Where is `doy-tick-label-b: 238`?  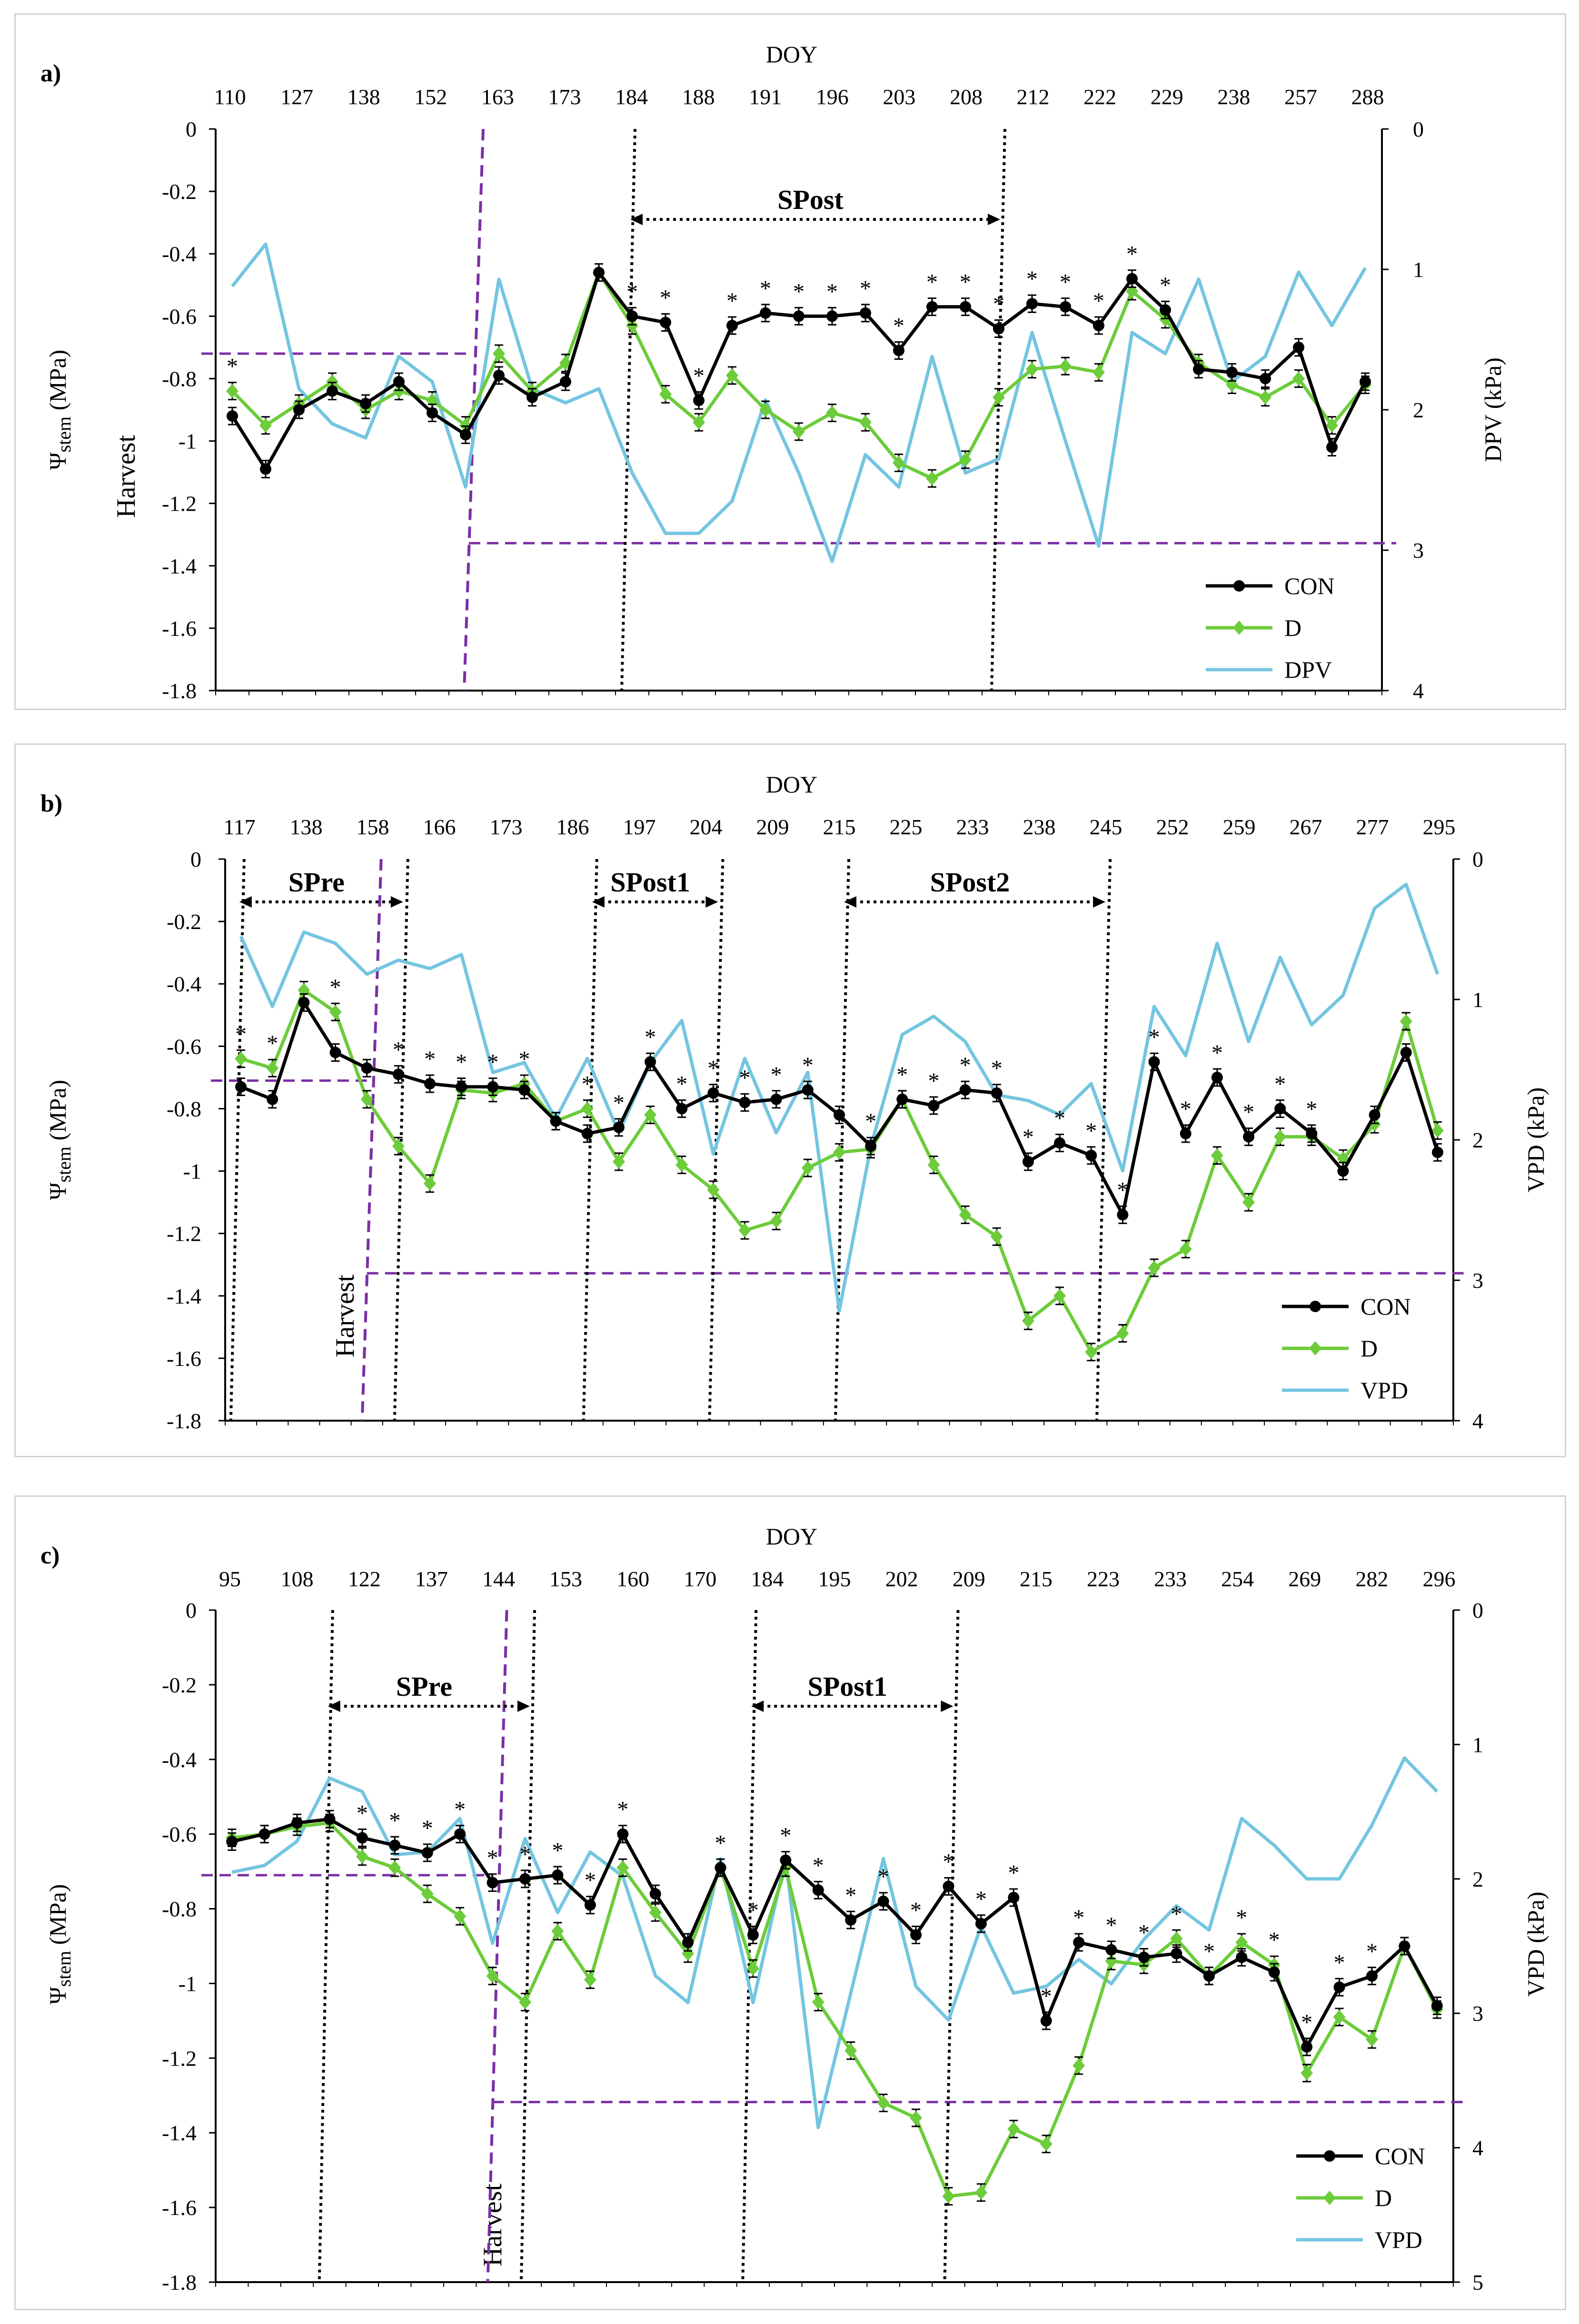 doy-tick-label-b: 238 is located at coordinates (1039, 827).